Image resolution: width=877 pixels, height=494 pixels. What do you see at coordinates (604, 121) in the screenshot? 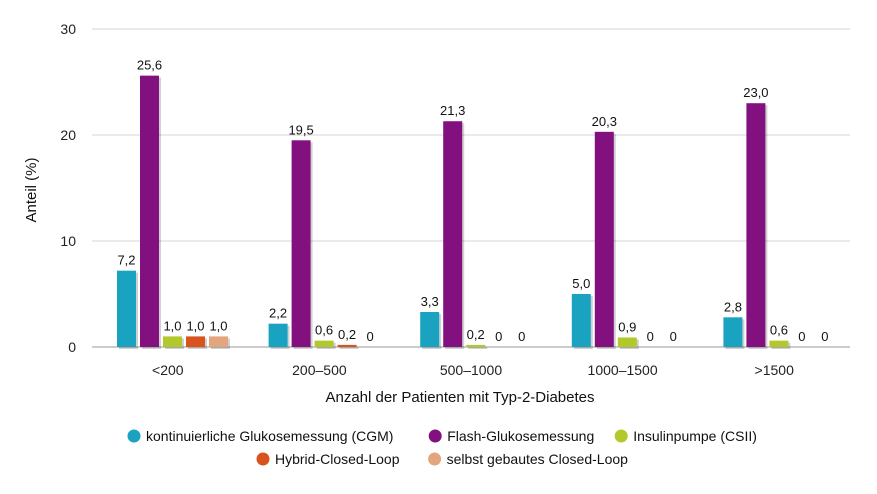
I see `data-label: 20,3` at bounding box center [604, 121].